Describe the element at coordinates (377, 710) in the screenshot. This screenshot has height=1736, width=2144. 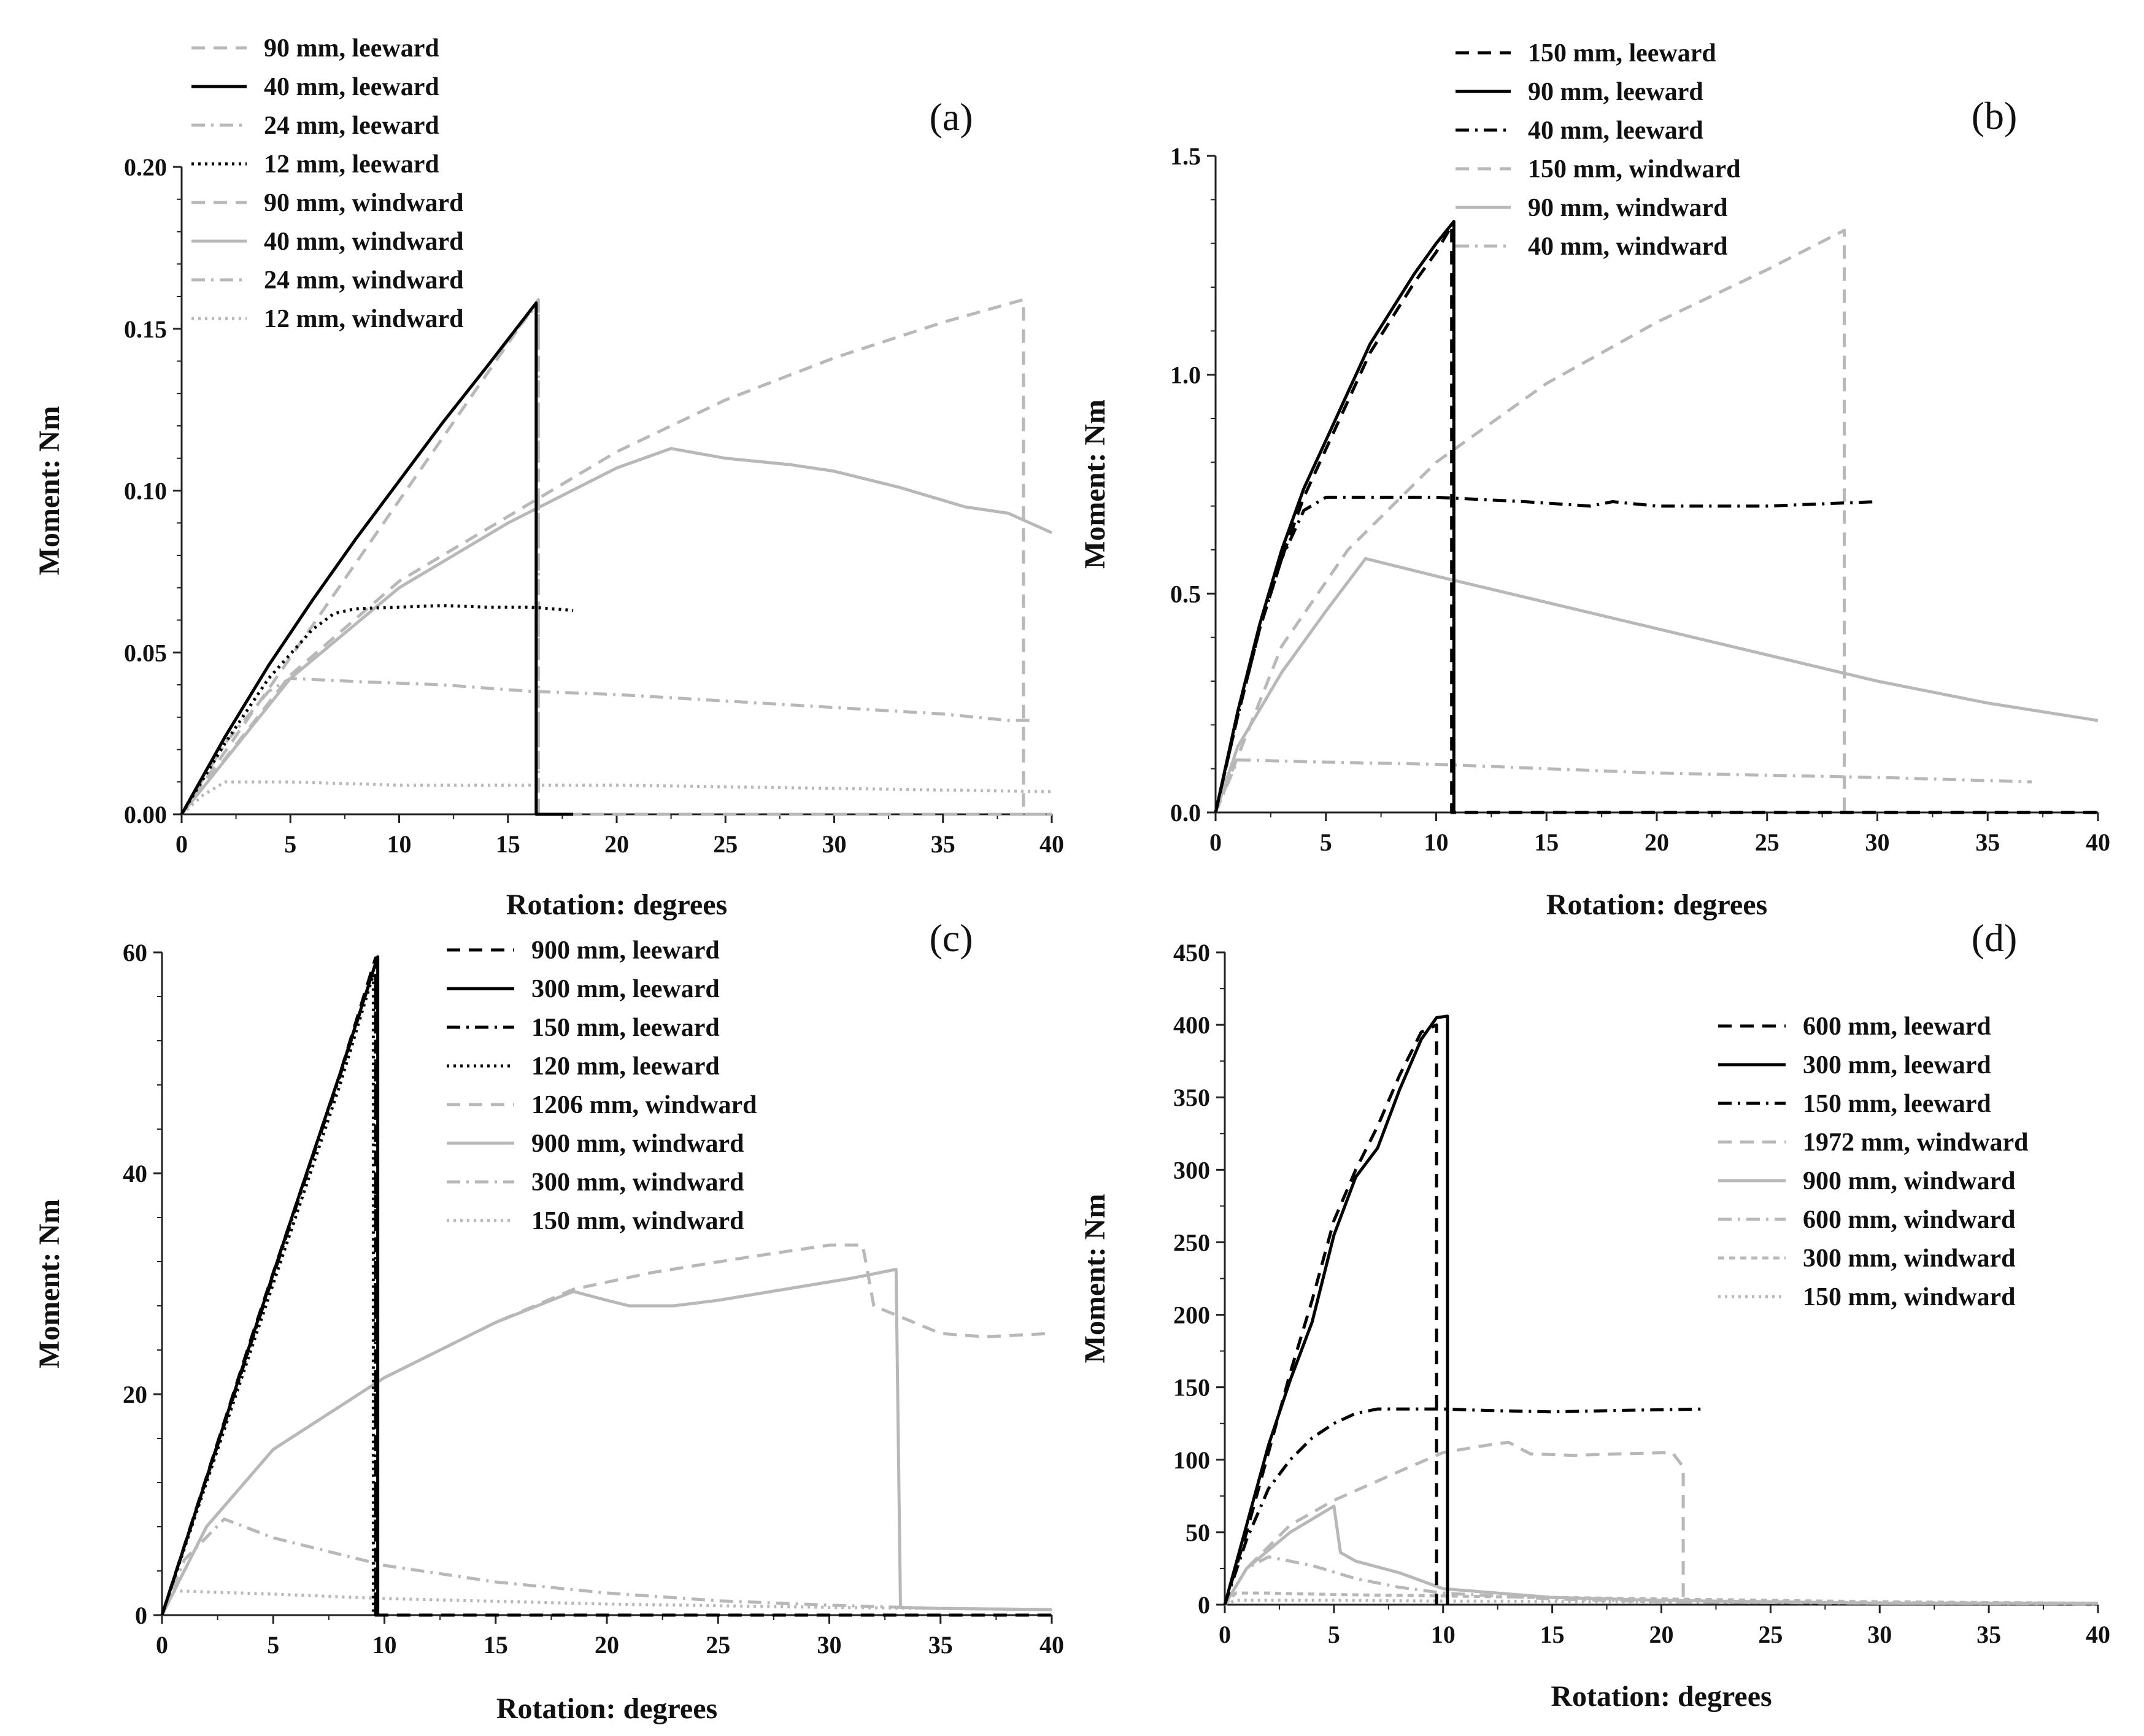
I see `series-line-12-mm-leeward` at that location.